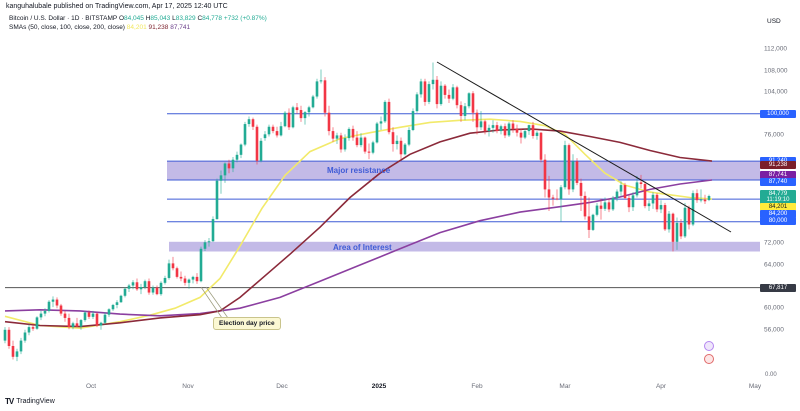 The image size is (800, 411). I want to click on change-value: +732 (+0.87%), so click(245, 18).